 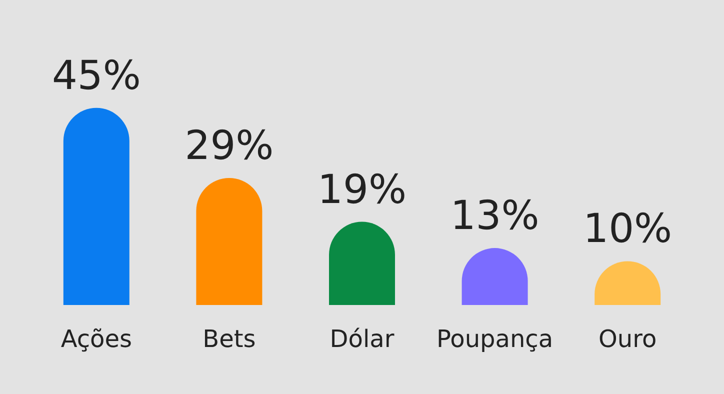 What do you see at coordinates (96, 339) in the screenshot?
I see `x-tick-label: Ações` at bounding box center [96, 339].